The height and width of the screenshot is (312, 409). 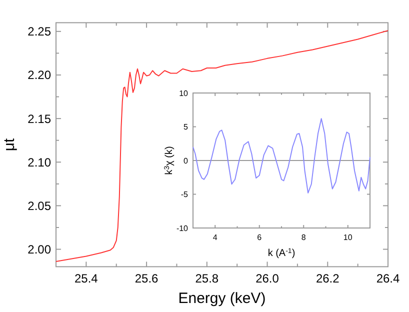 What do you see at coordinates (182, 228) in the screenshot?
I see `y-tick-label: -10` at bounding box center [182, 228].